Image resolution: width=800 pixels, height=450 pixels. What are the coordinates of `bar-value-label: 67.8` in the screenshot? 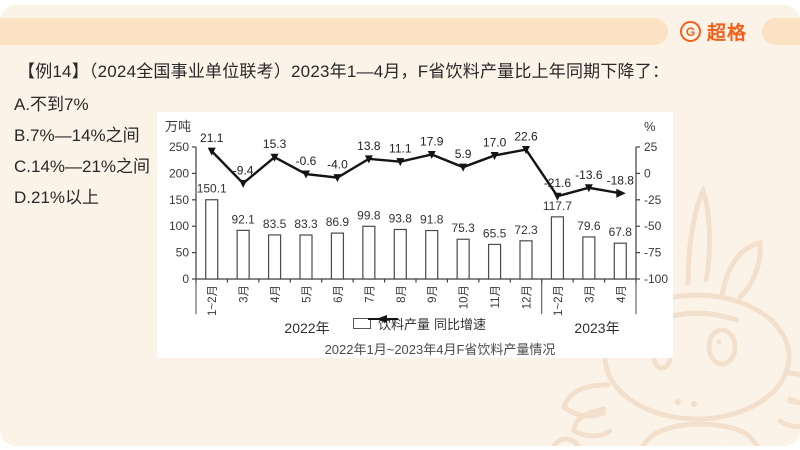 It's located at (621, 232).